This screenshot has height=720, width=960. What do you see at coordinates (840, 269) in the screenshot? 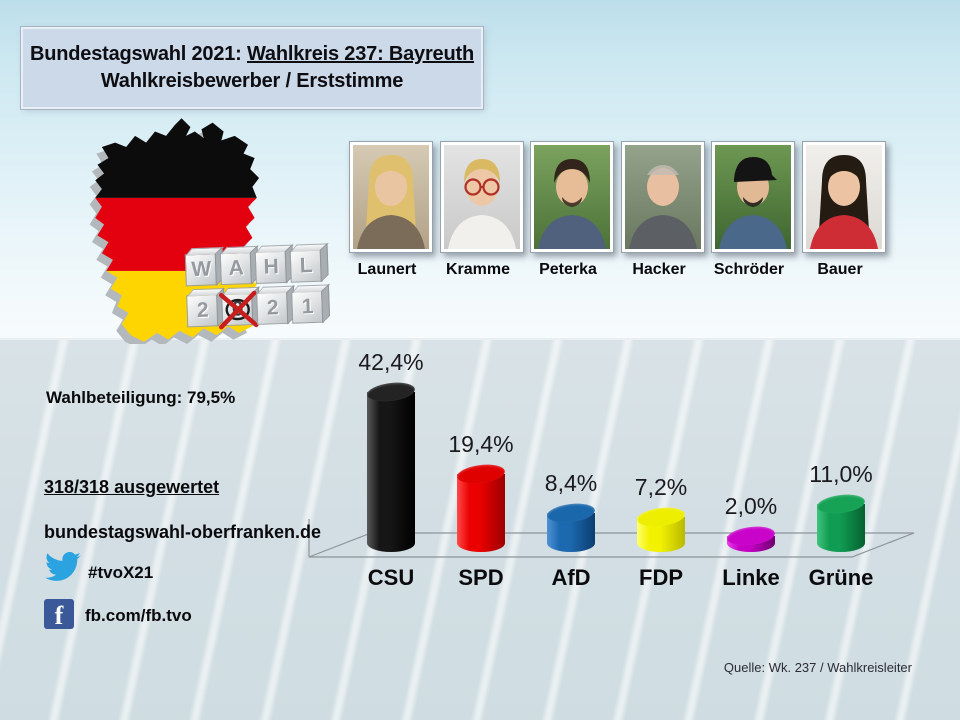
I see `candidate-name: Bauer` at bounding box center [840, 269].